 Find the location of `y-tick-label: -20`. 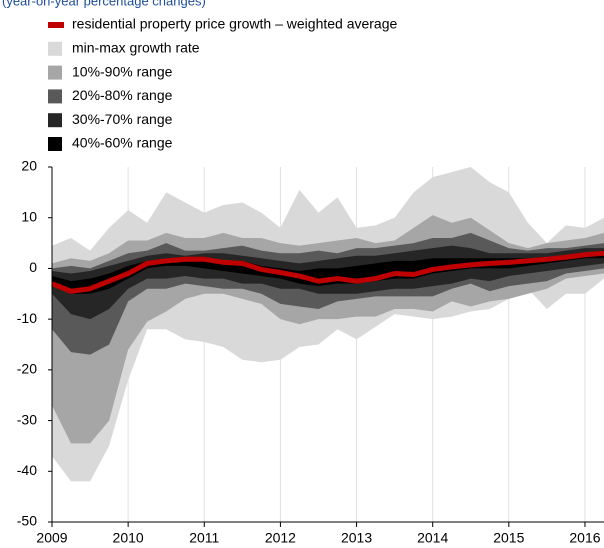

y-tick-label: -20 is located at coordinates (27, 369).